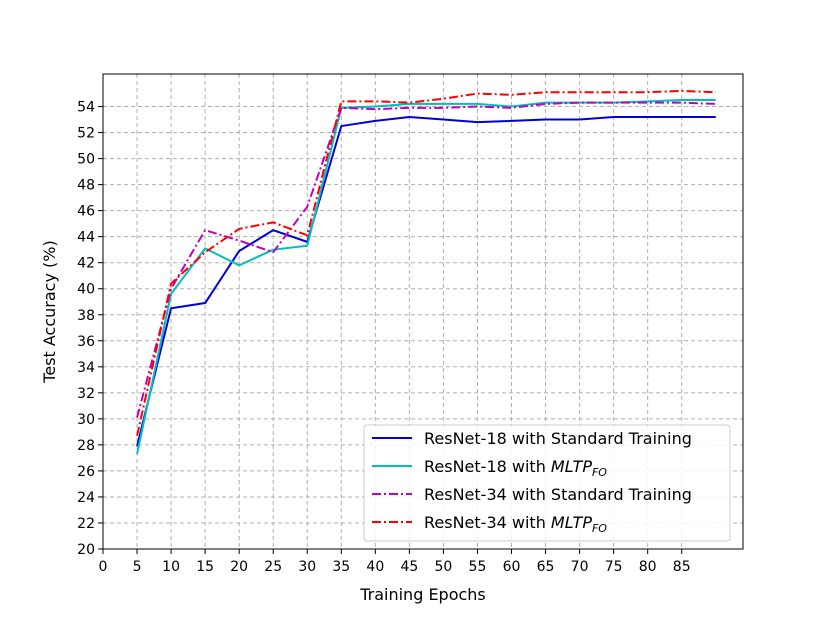 Image resolution: width=823 pixels, height=617 pixels. I want to click on y-tick-label: 46, so click(86, 212).